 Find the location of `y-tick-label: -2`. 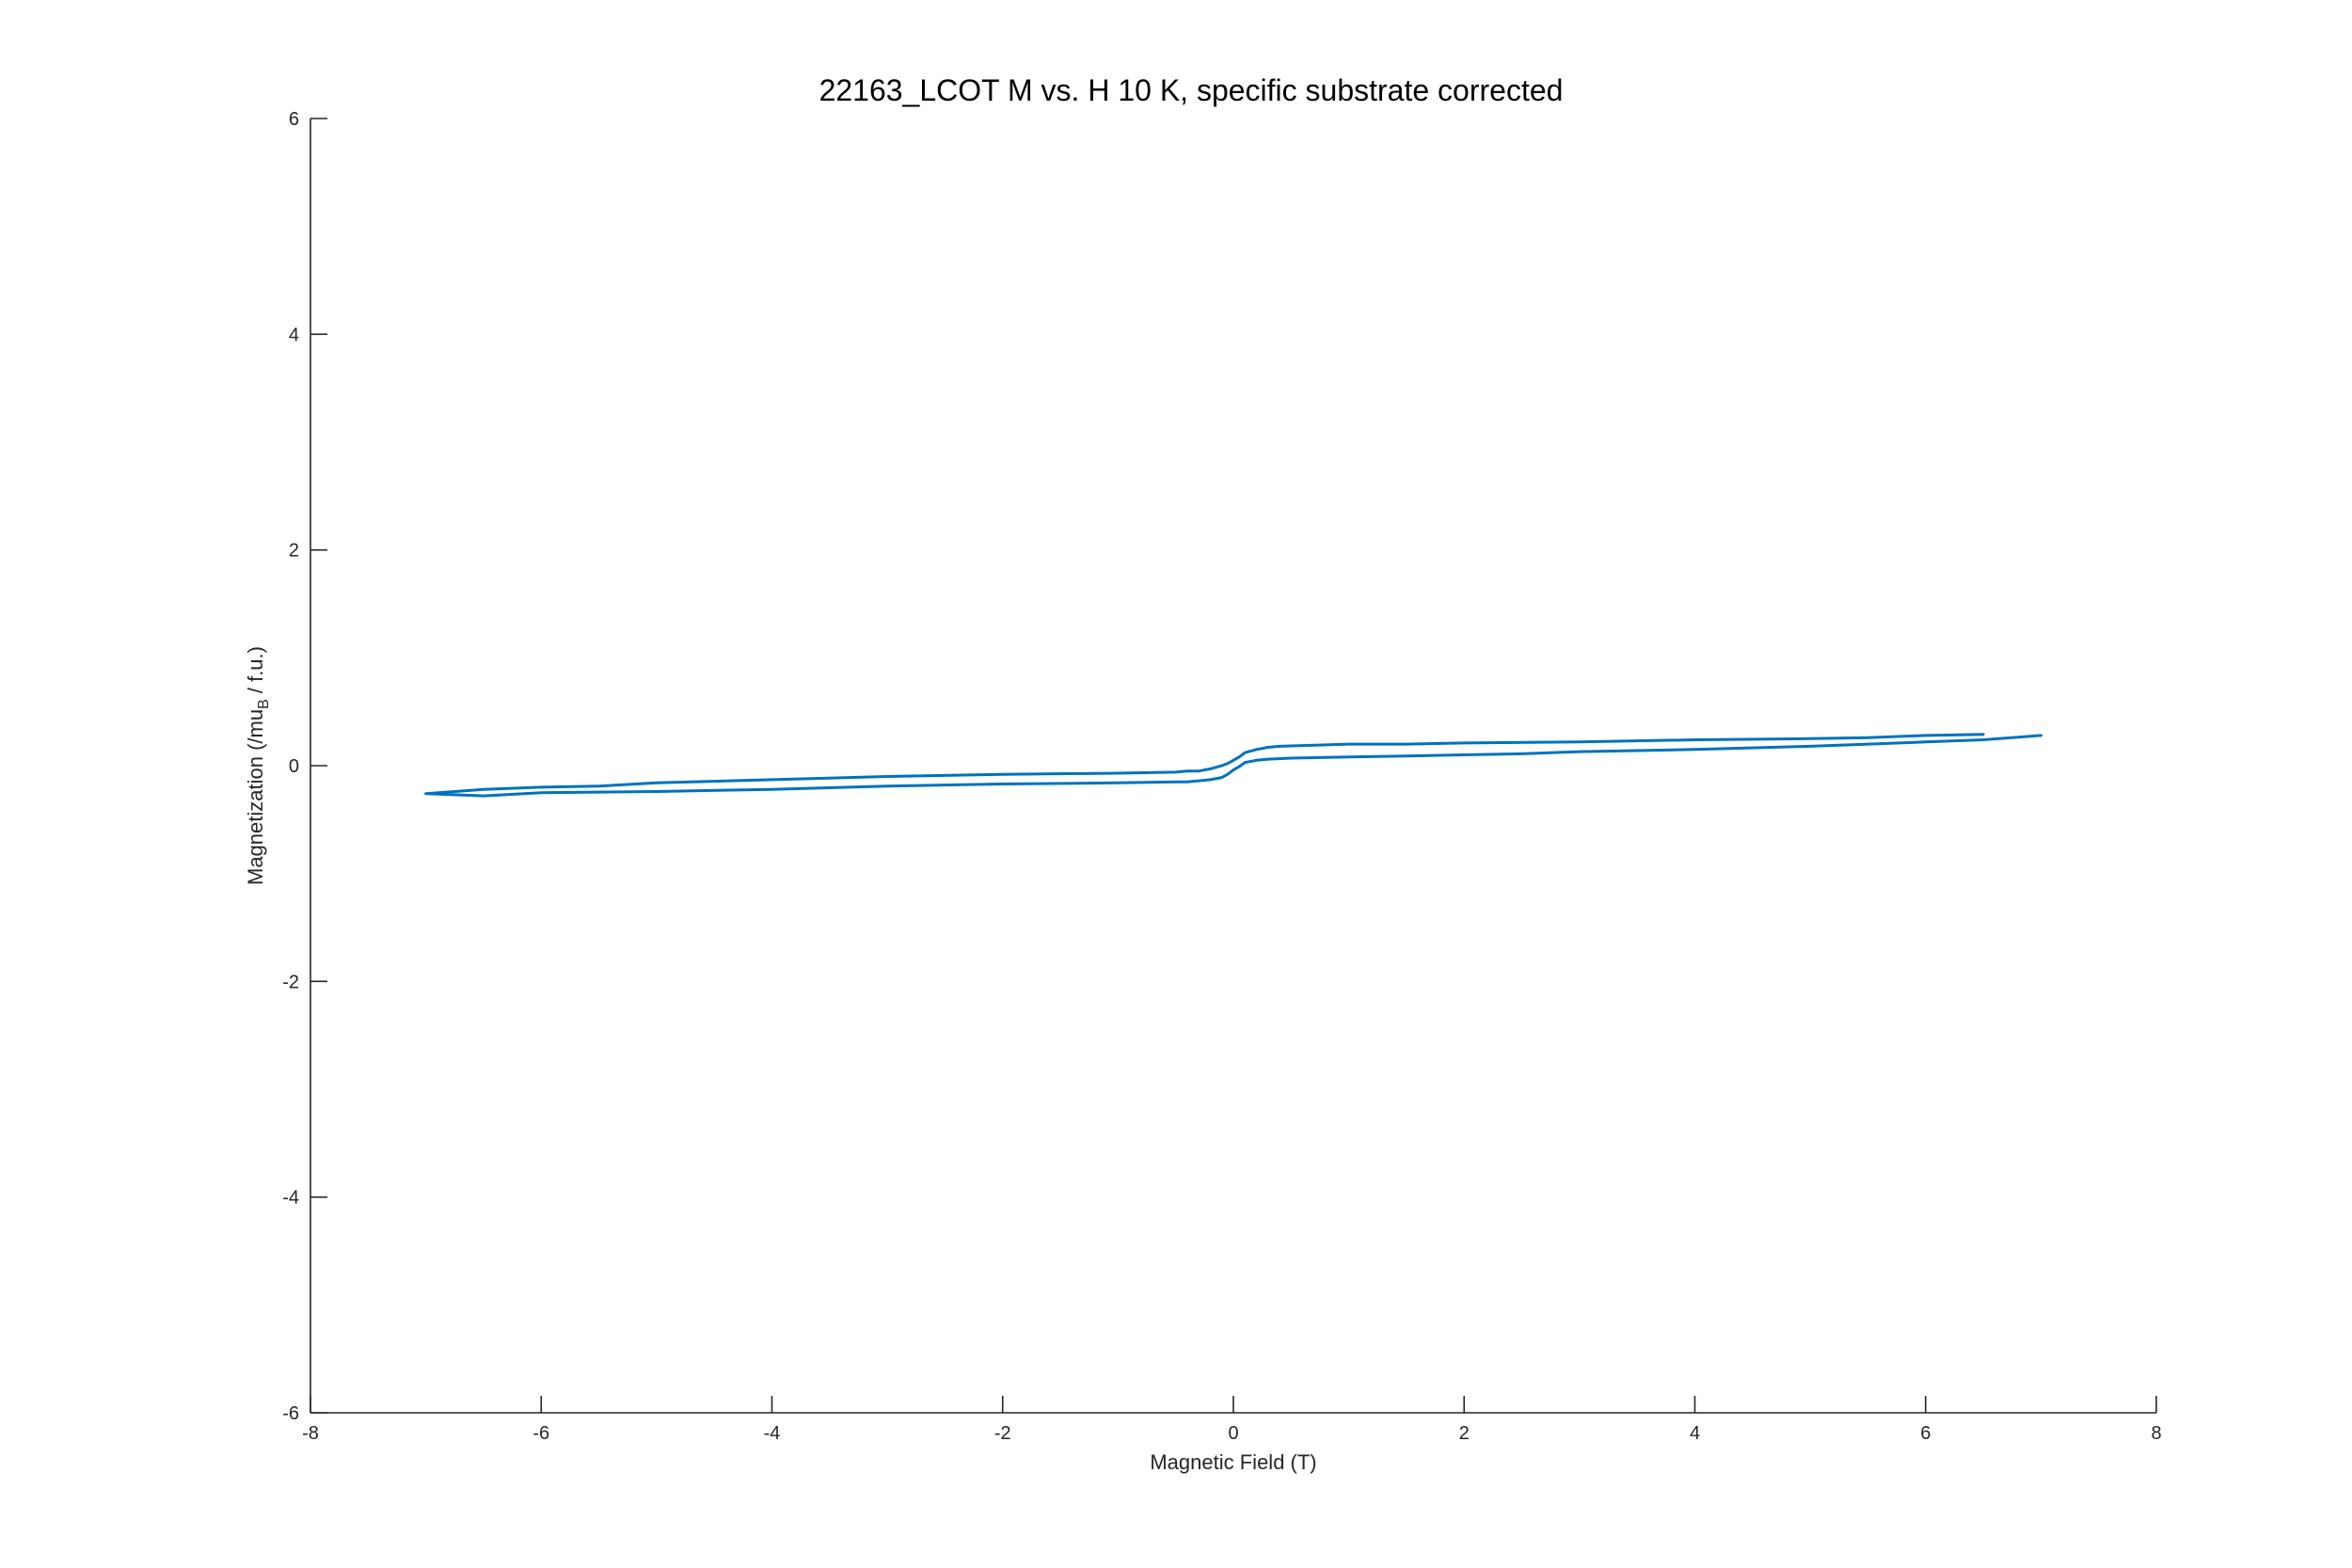

y-tick-label: -2 is located at coordinates (290, 982).